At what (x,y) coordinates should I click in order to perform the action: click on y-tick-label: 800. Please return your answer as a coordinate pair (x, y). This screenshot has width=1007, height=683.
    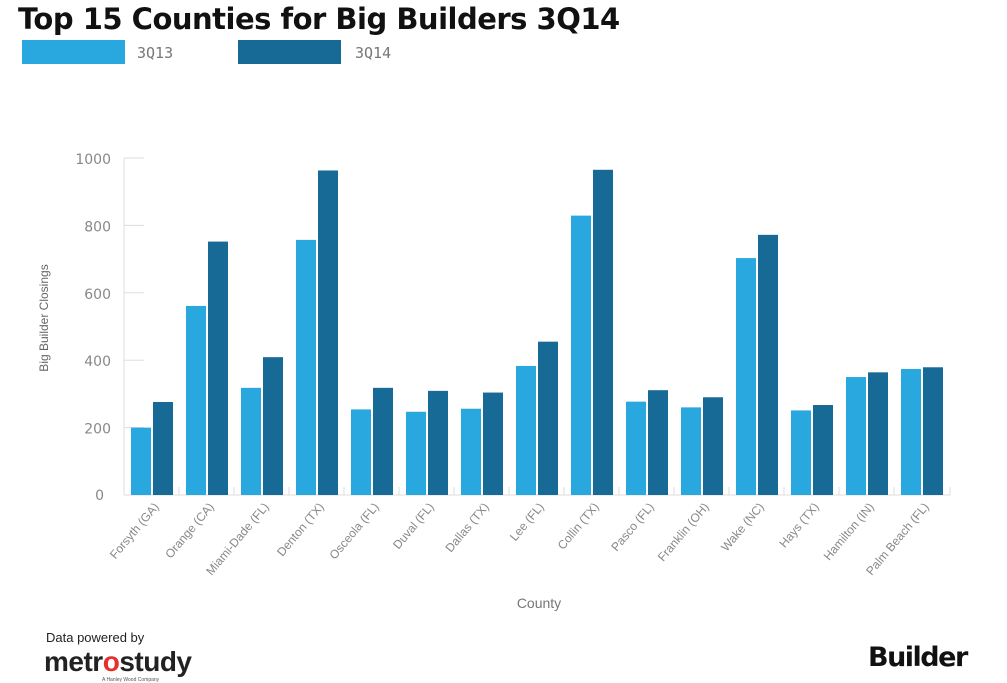
    Looking at the image, I should click on (97, 227).